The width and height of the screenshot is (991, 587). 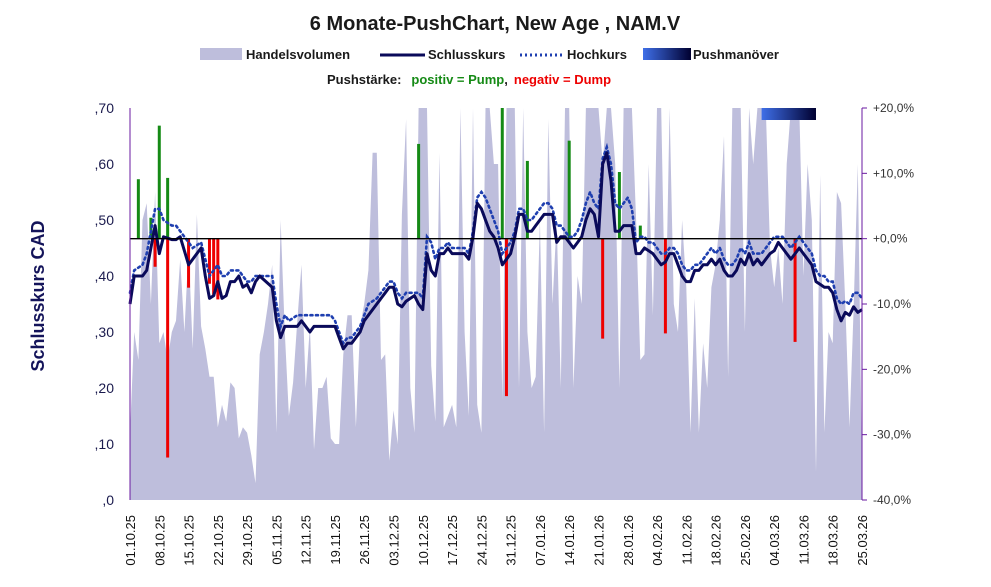 What do you see at coordinates (598, 540) in the screenshot?
I see `x-tick-label: 21.01.26` at bounding box center [598, 540].